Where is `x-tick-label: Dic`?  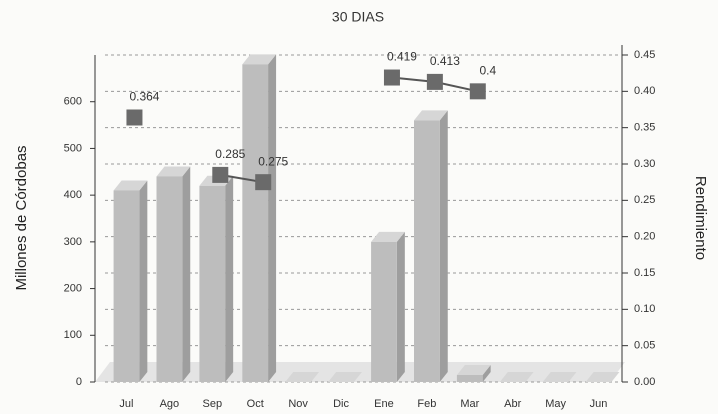 x-tick-label: Dic is located at coordinates (341, 404).